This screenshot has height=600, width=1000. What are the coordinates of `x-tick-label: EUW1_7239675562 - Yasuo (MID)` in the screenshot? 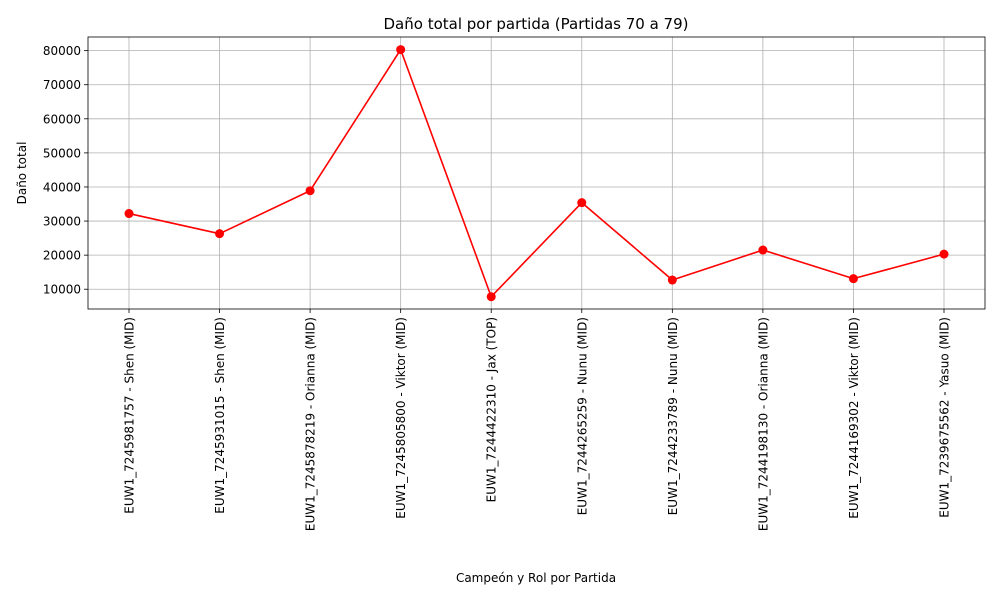 It's located at (945, 417).